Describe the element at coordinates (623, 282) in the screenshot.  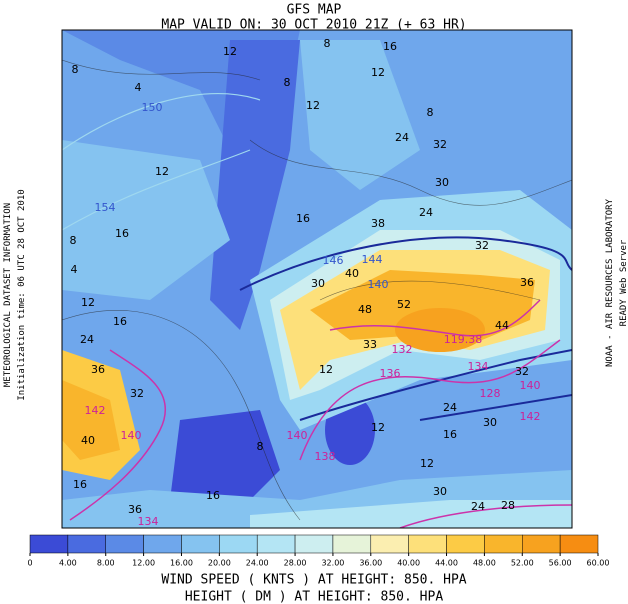
I see `ready-label: READY Web Server` at that location.